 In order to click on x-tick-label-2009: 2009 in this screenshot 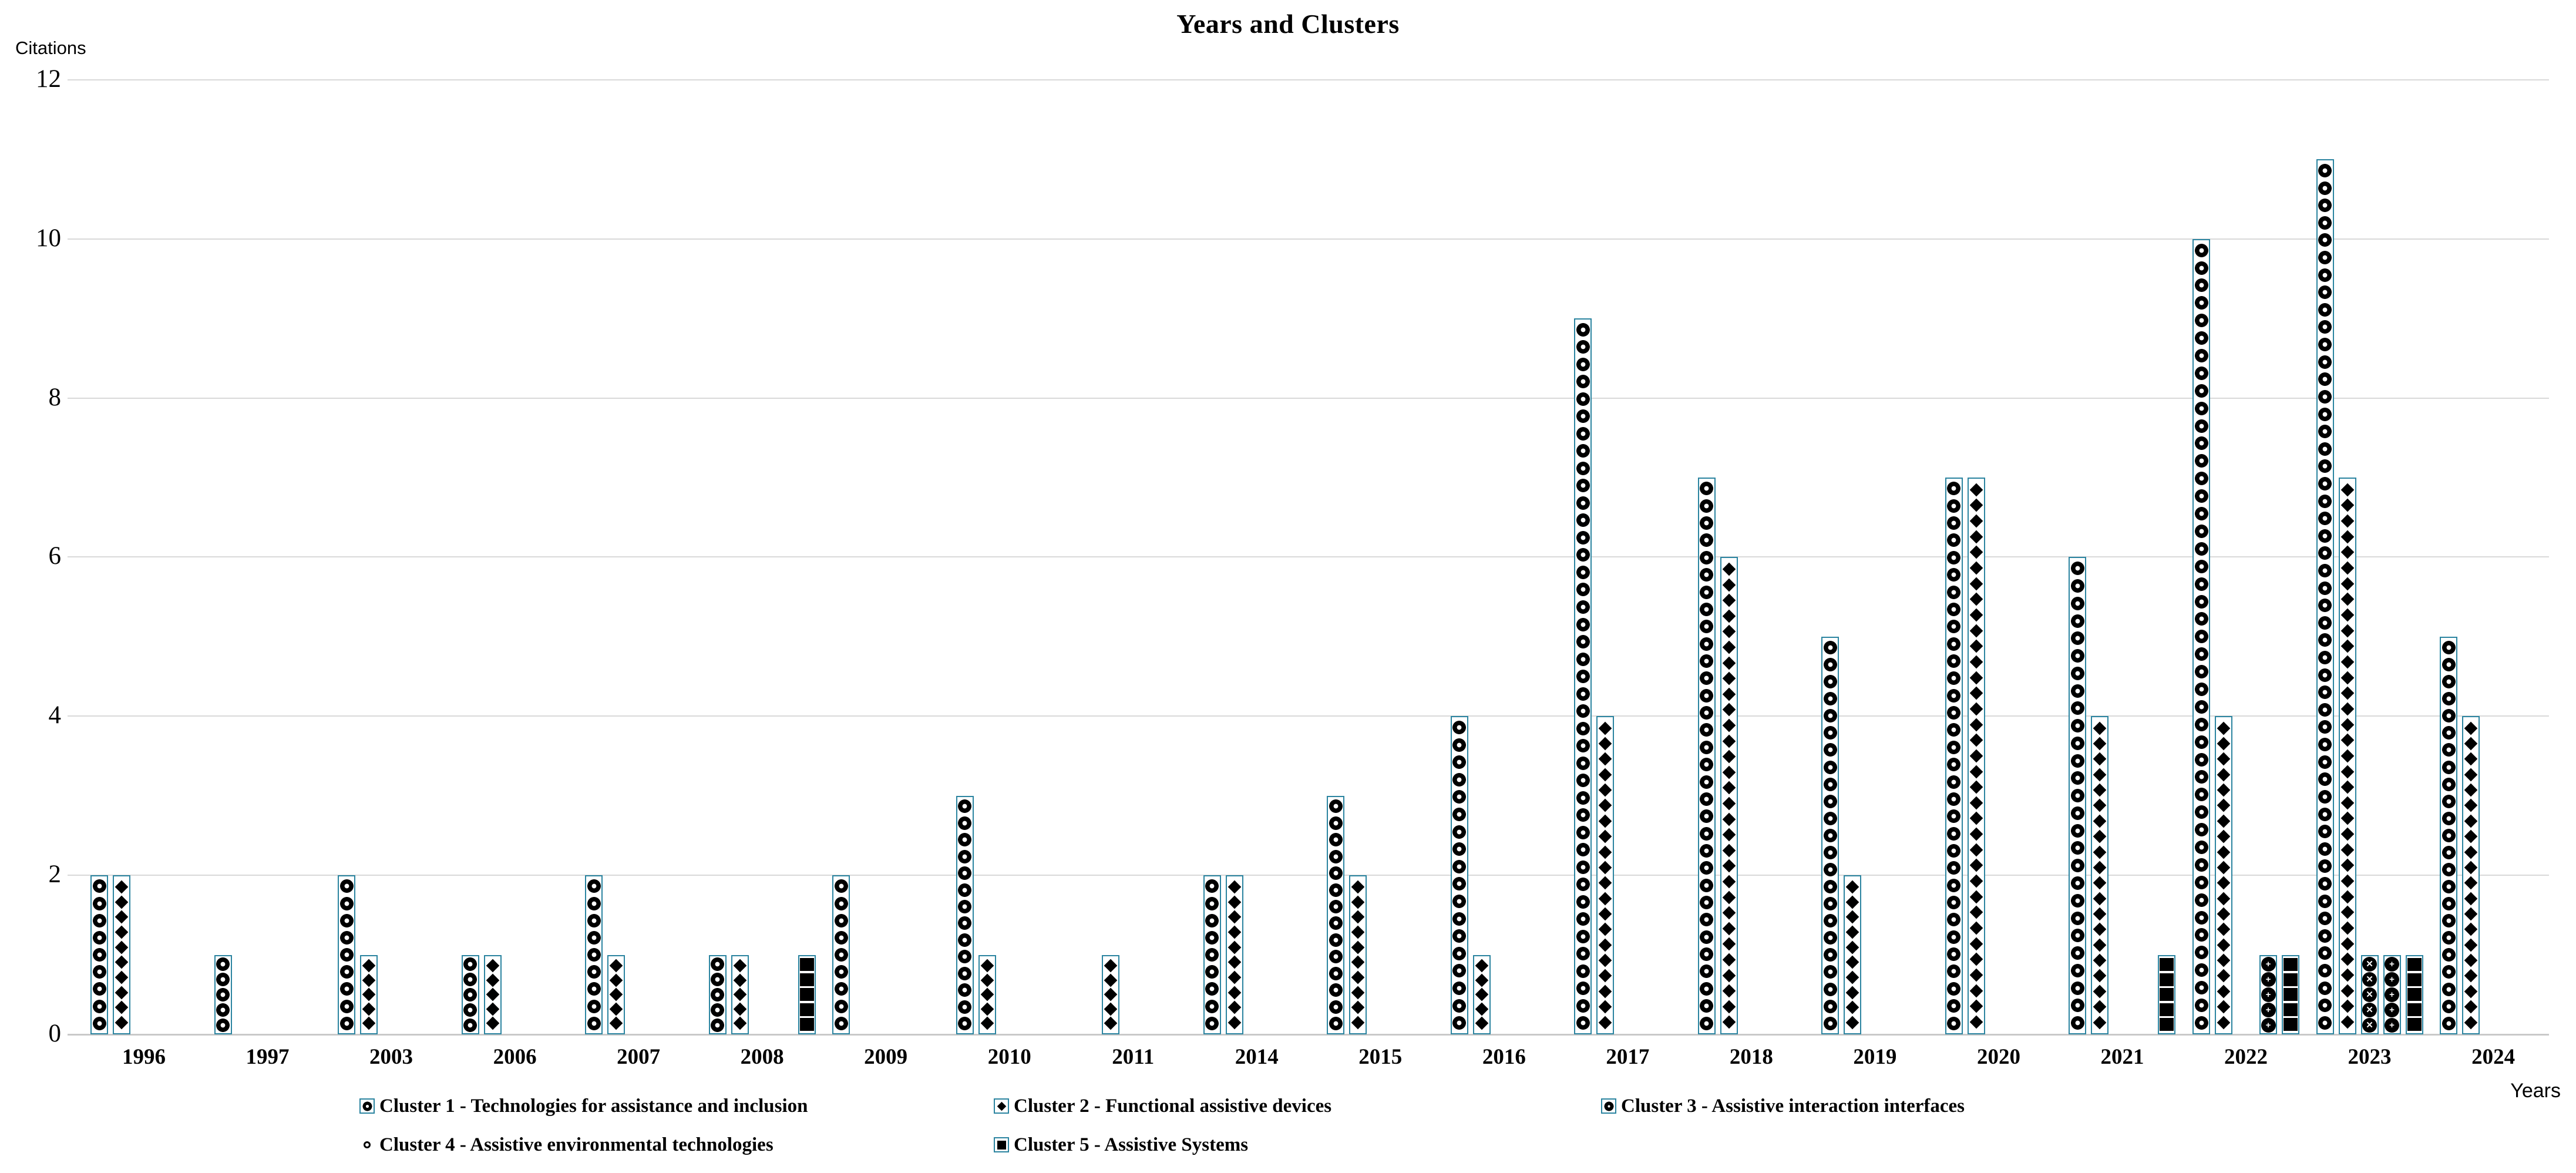, I will do `click(886, 1057)`.